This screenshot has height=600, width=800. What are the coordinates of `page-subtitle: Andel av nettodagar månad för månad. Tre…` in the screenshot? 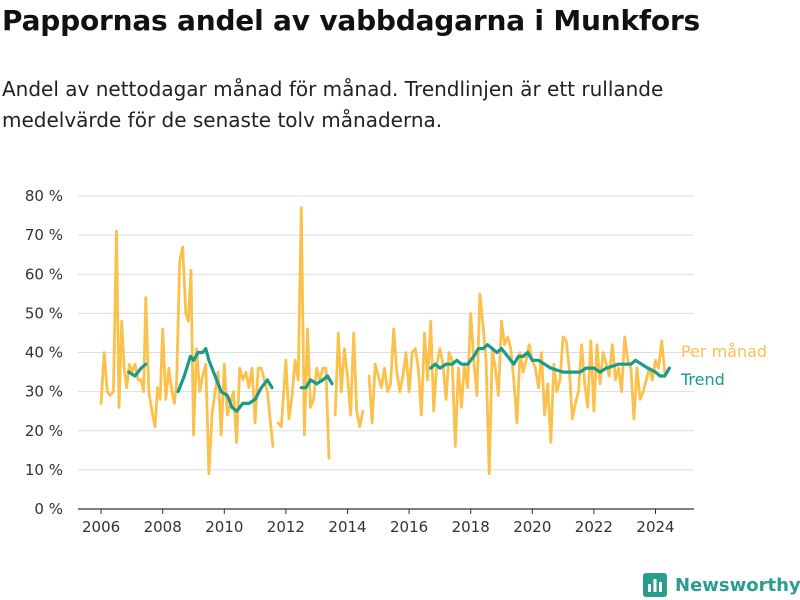 It's located at (333, 104).